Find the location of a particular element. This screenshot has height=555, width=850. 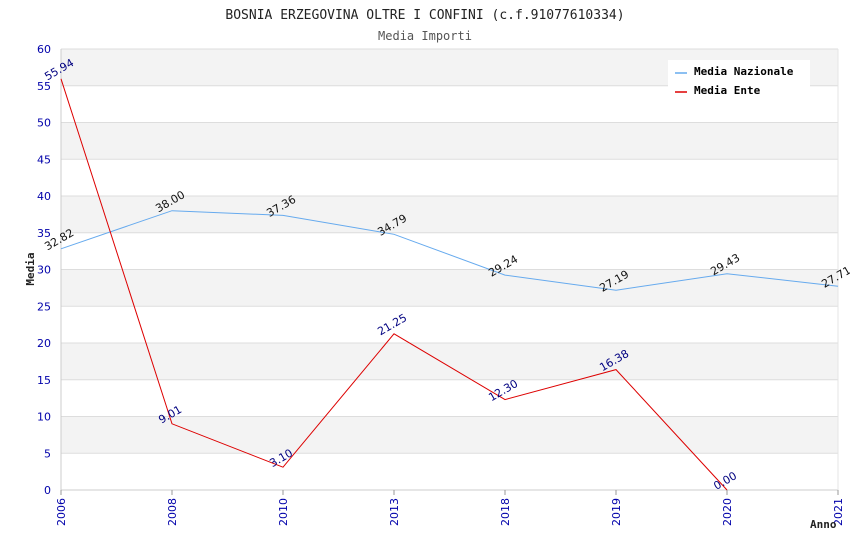

x-tick-labels: 2006 2008 2010 2013 2018 2019 2020 2021 is located at coordinates (450, 512).